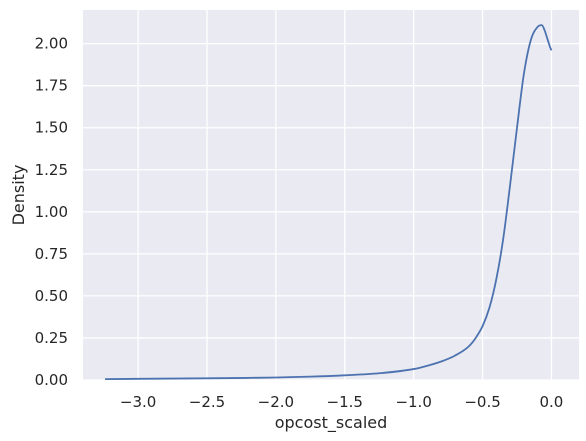 This screenshot has height=441, width=586. I want to click on y-tick-label: 1.25, so click(51, 170).